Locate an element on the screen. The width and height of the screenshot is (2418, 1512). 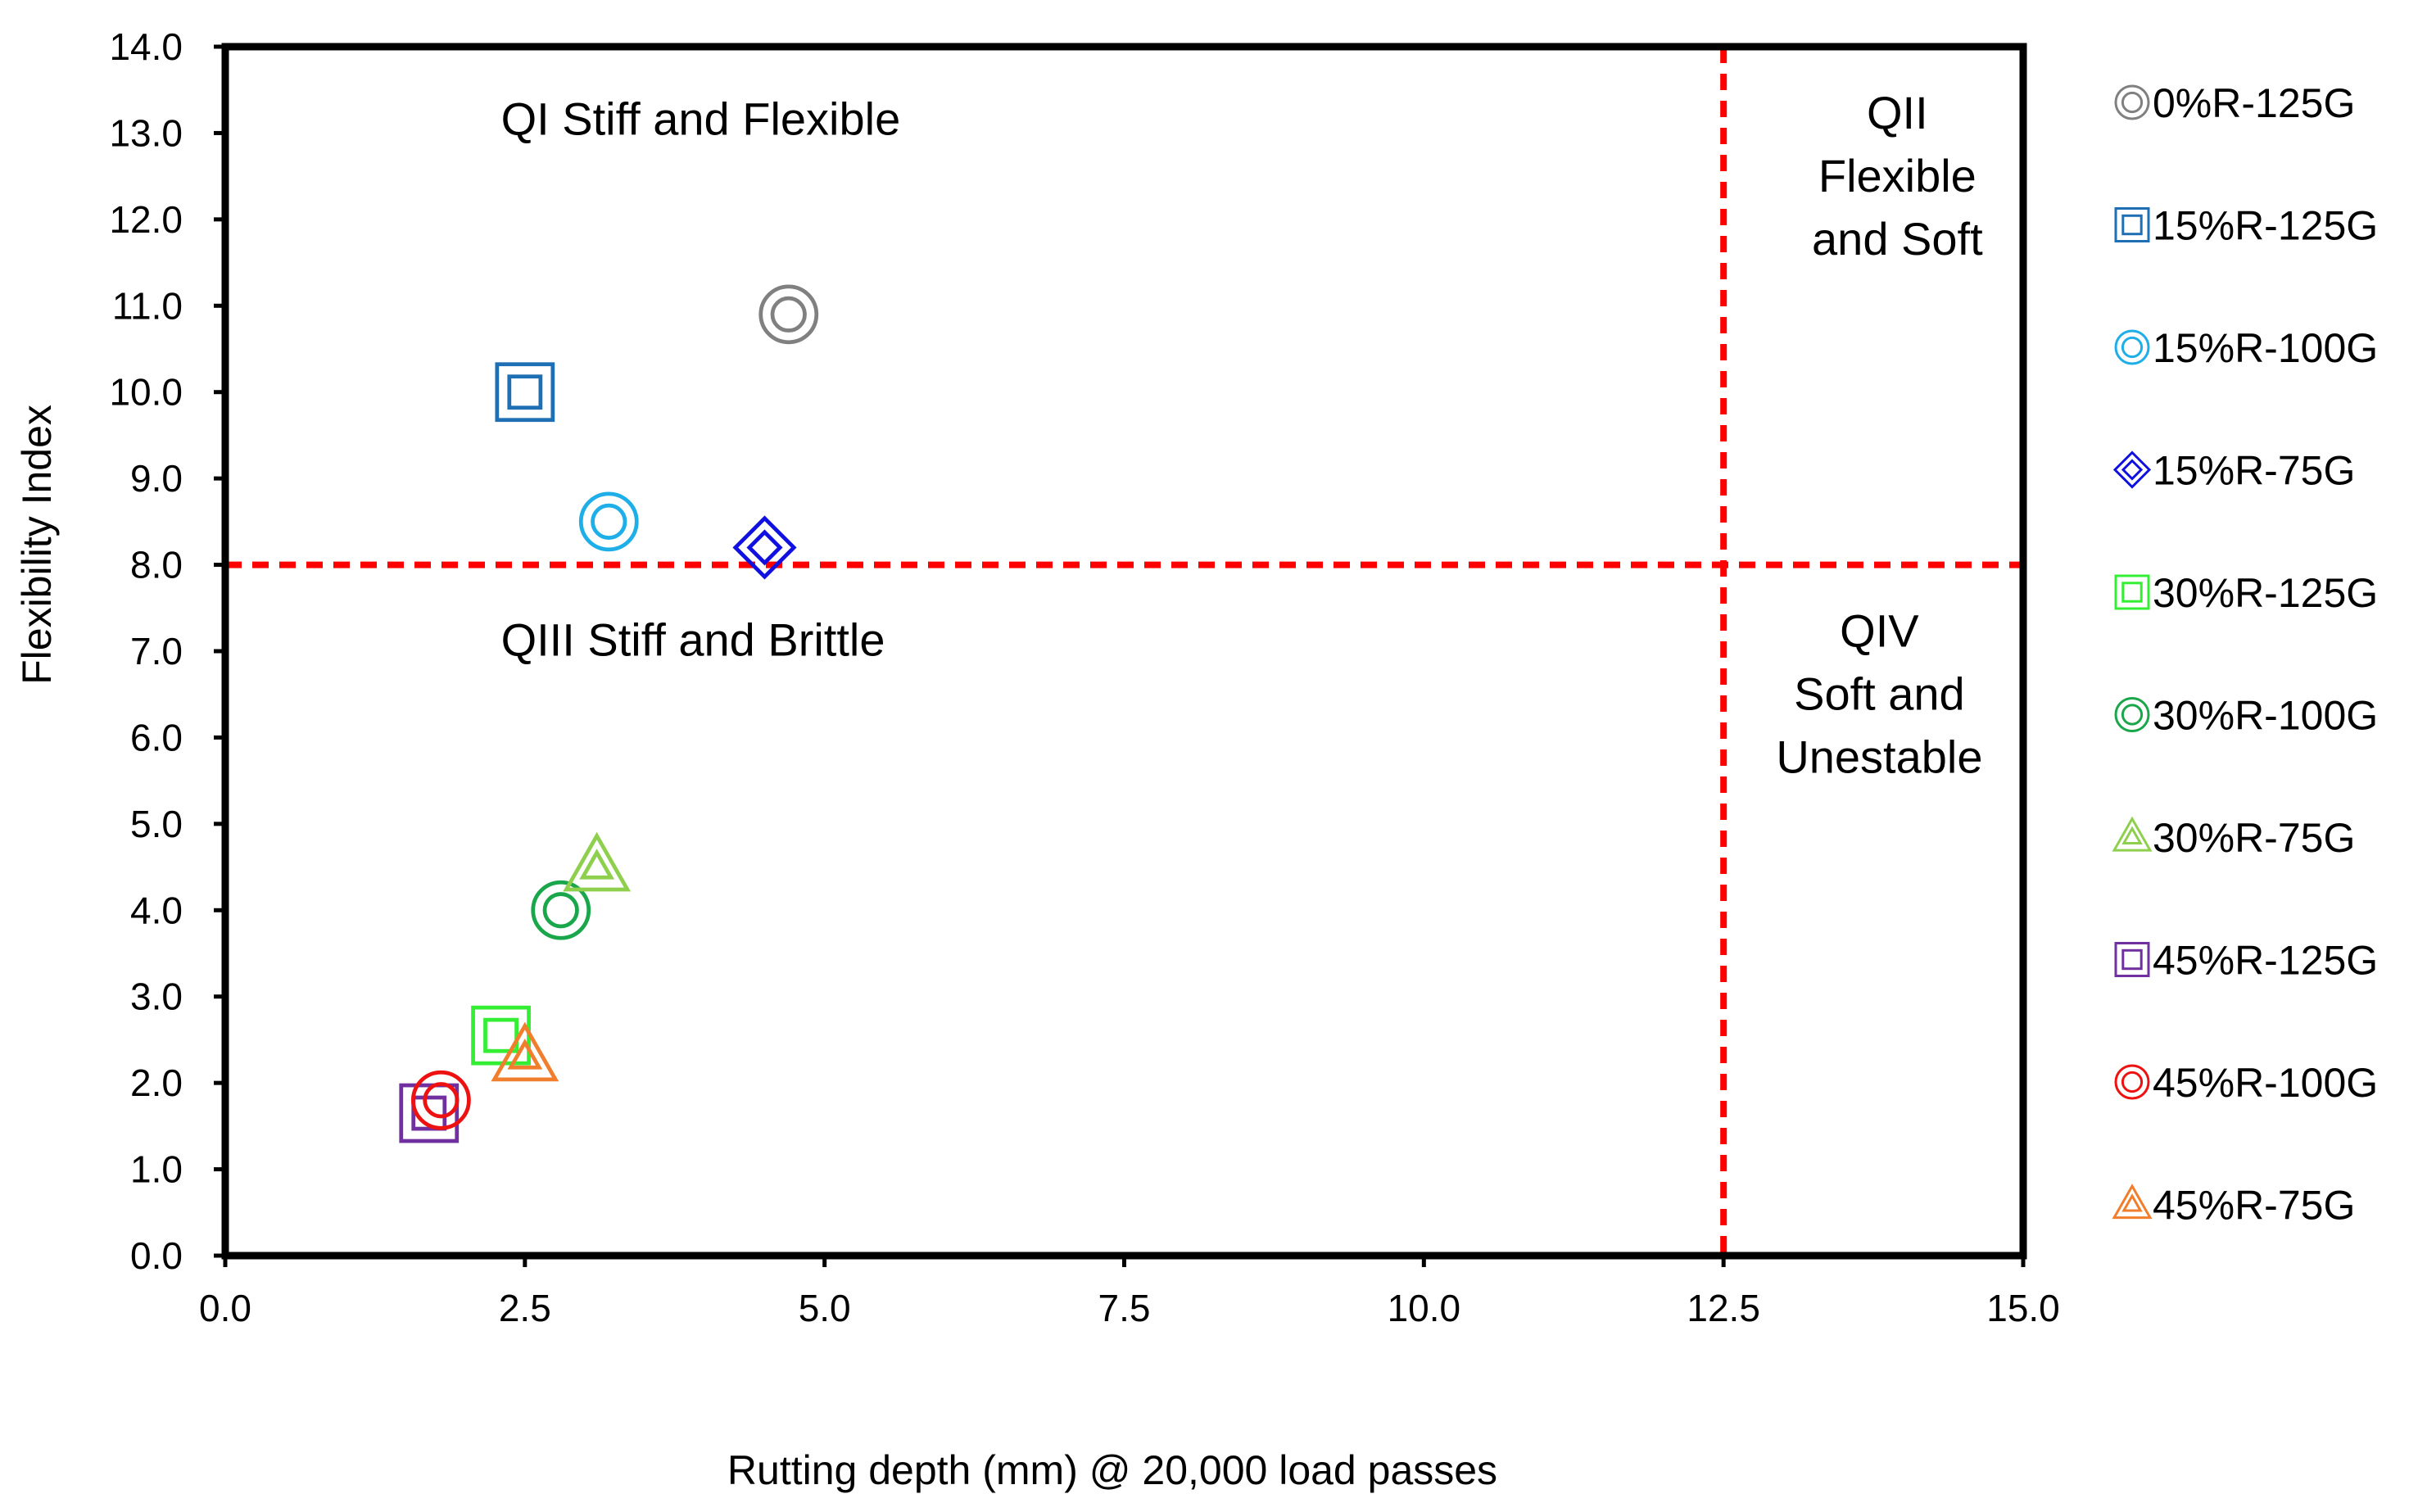
y-tick-label: 10.0 is located at coordinates (146, 392).